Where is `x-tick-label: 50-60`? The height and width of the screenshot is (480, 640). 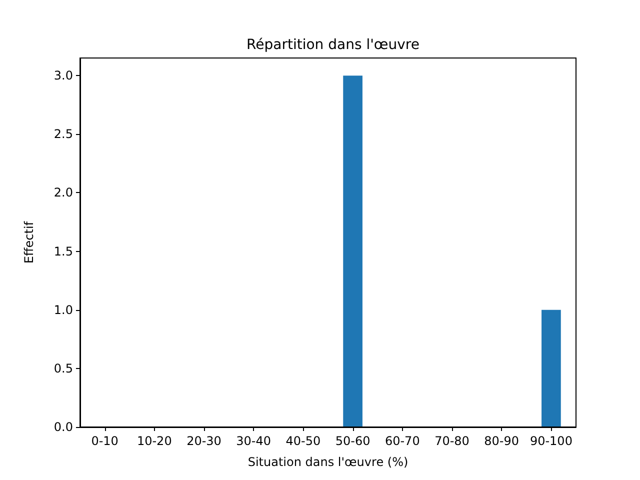 x-tick-label: 50-60 is located at coordinates (352, 441).